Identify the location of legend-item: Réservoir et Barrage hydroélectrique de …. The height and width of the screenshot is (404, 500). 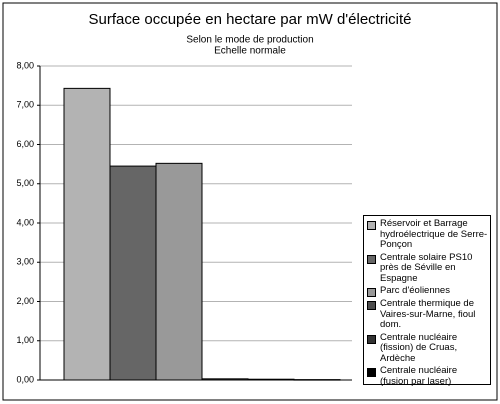
(427, 234).